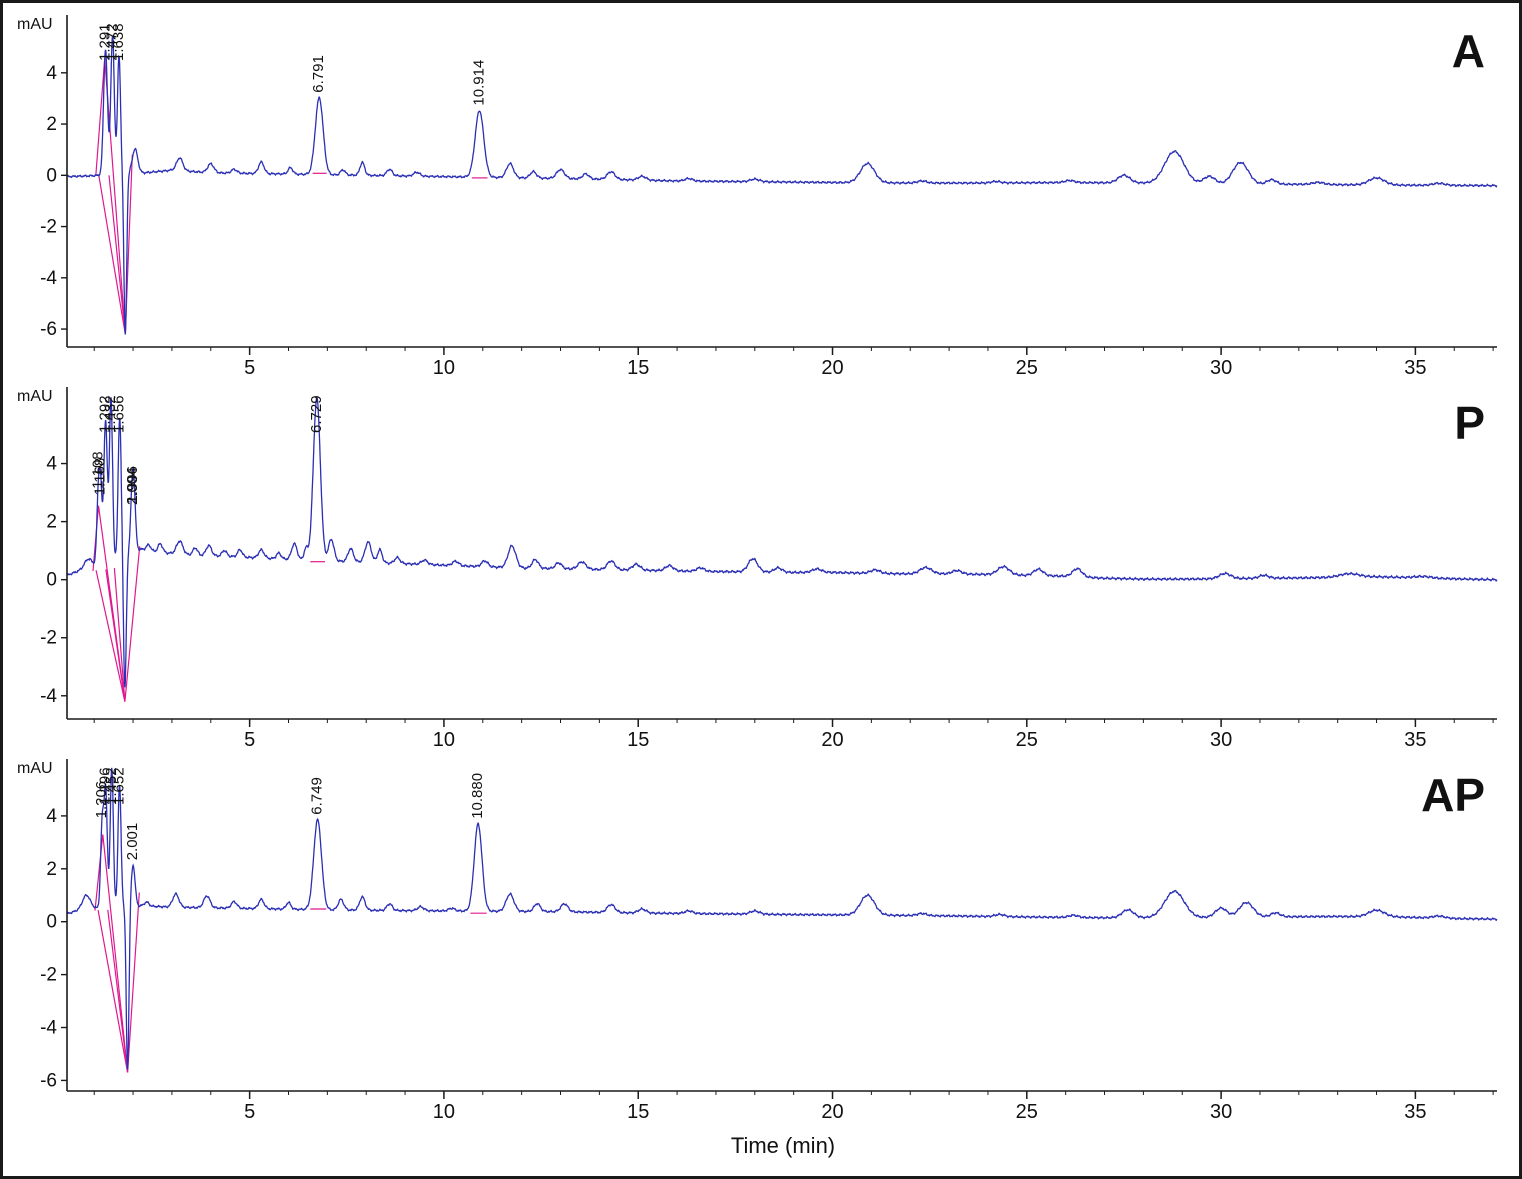 The height and width of the screenshot is (1179, 1522). I want to click on panel-letter: A, so click(1468, 51).